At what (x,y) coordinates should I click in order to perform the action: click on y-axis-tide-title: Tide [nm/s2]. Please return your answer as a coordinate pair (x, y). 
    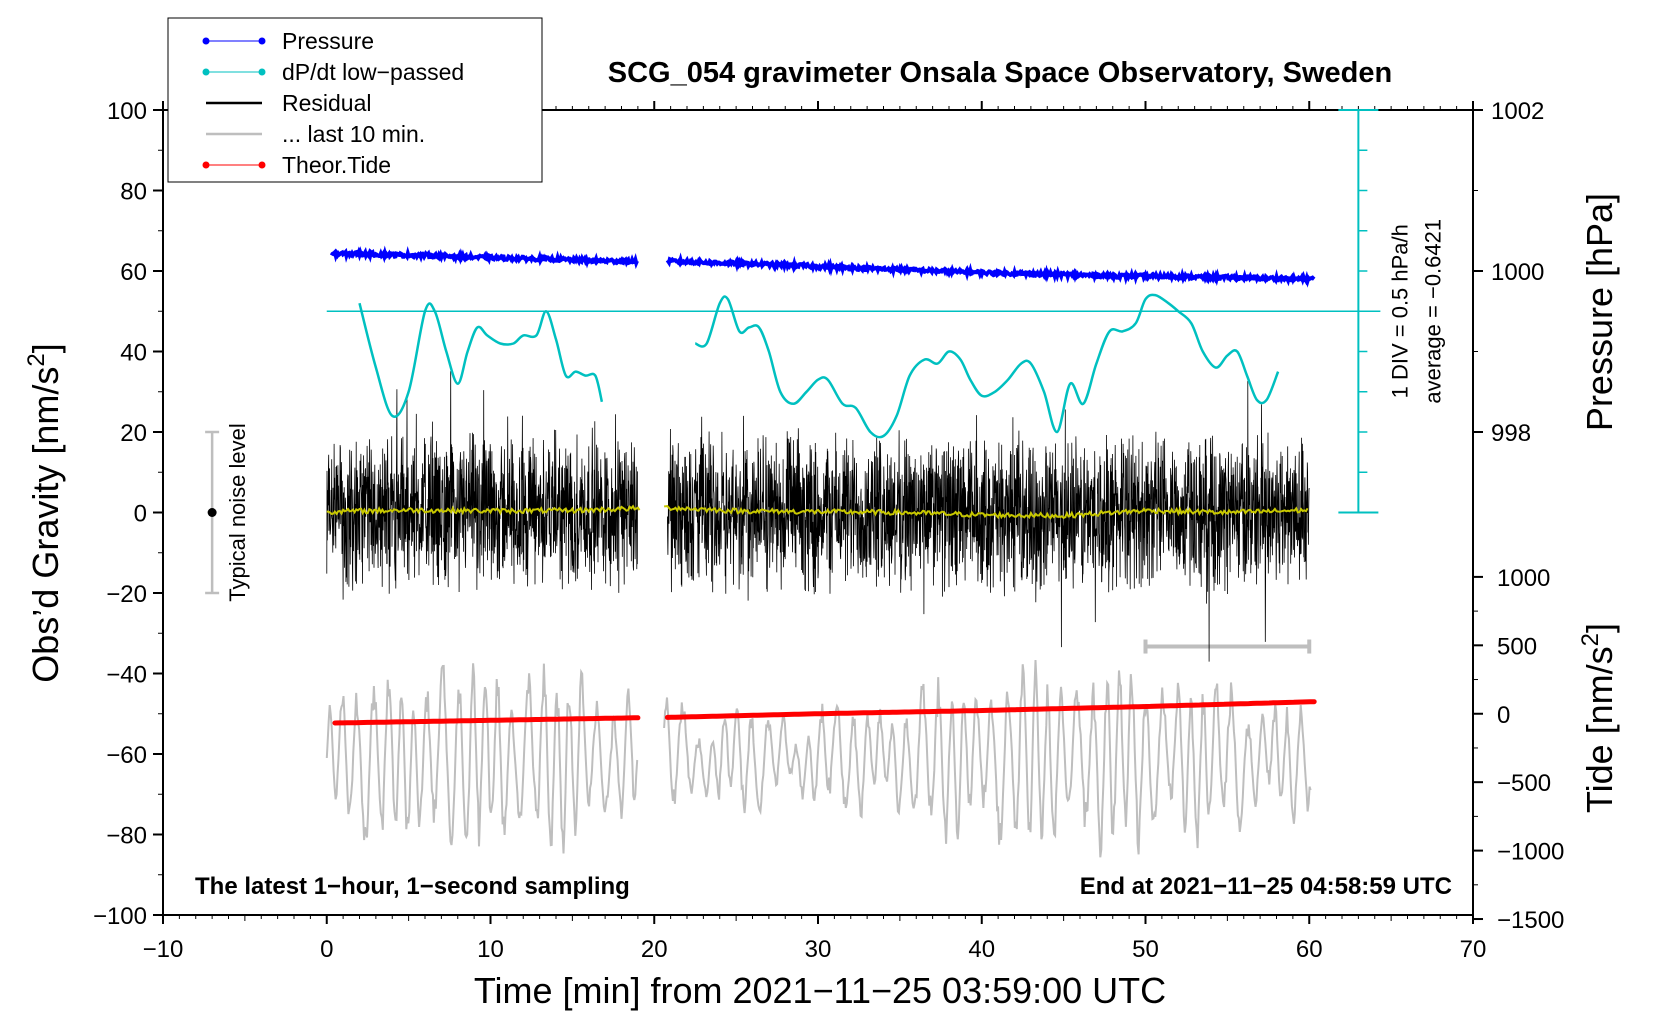
    Looking at the image, I should click on (1598, 718).